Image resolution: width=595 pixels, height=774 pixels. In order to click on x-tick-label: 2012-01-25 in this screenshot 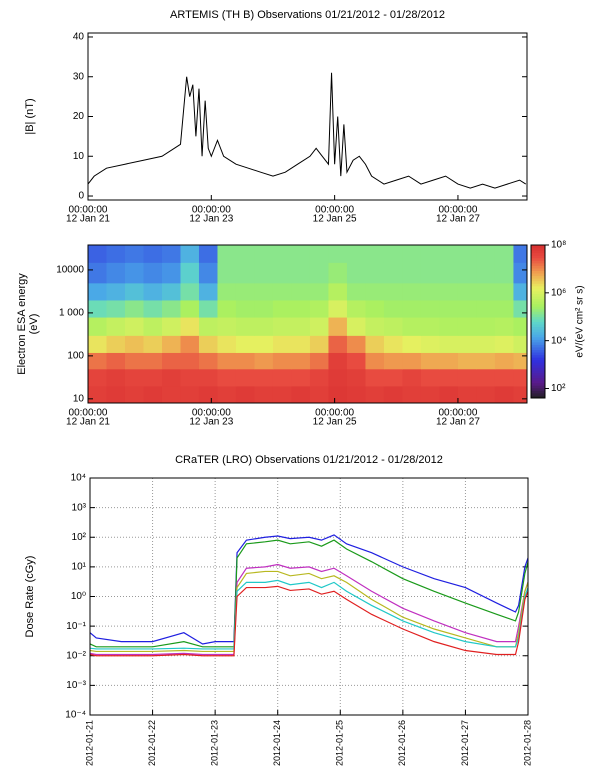, I will do `click(340, 743)`.